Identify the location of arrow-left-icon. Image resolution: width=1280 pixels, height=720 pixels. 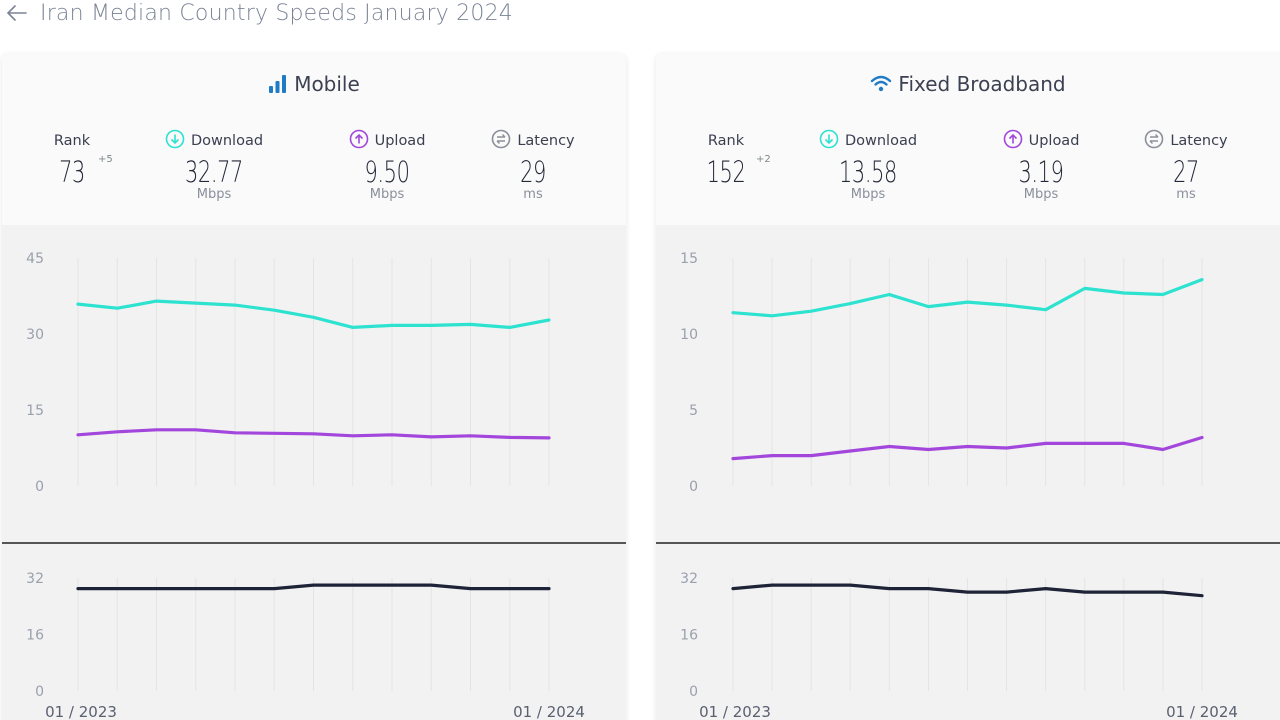
(17, 13).